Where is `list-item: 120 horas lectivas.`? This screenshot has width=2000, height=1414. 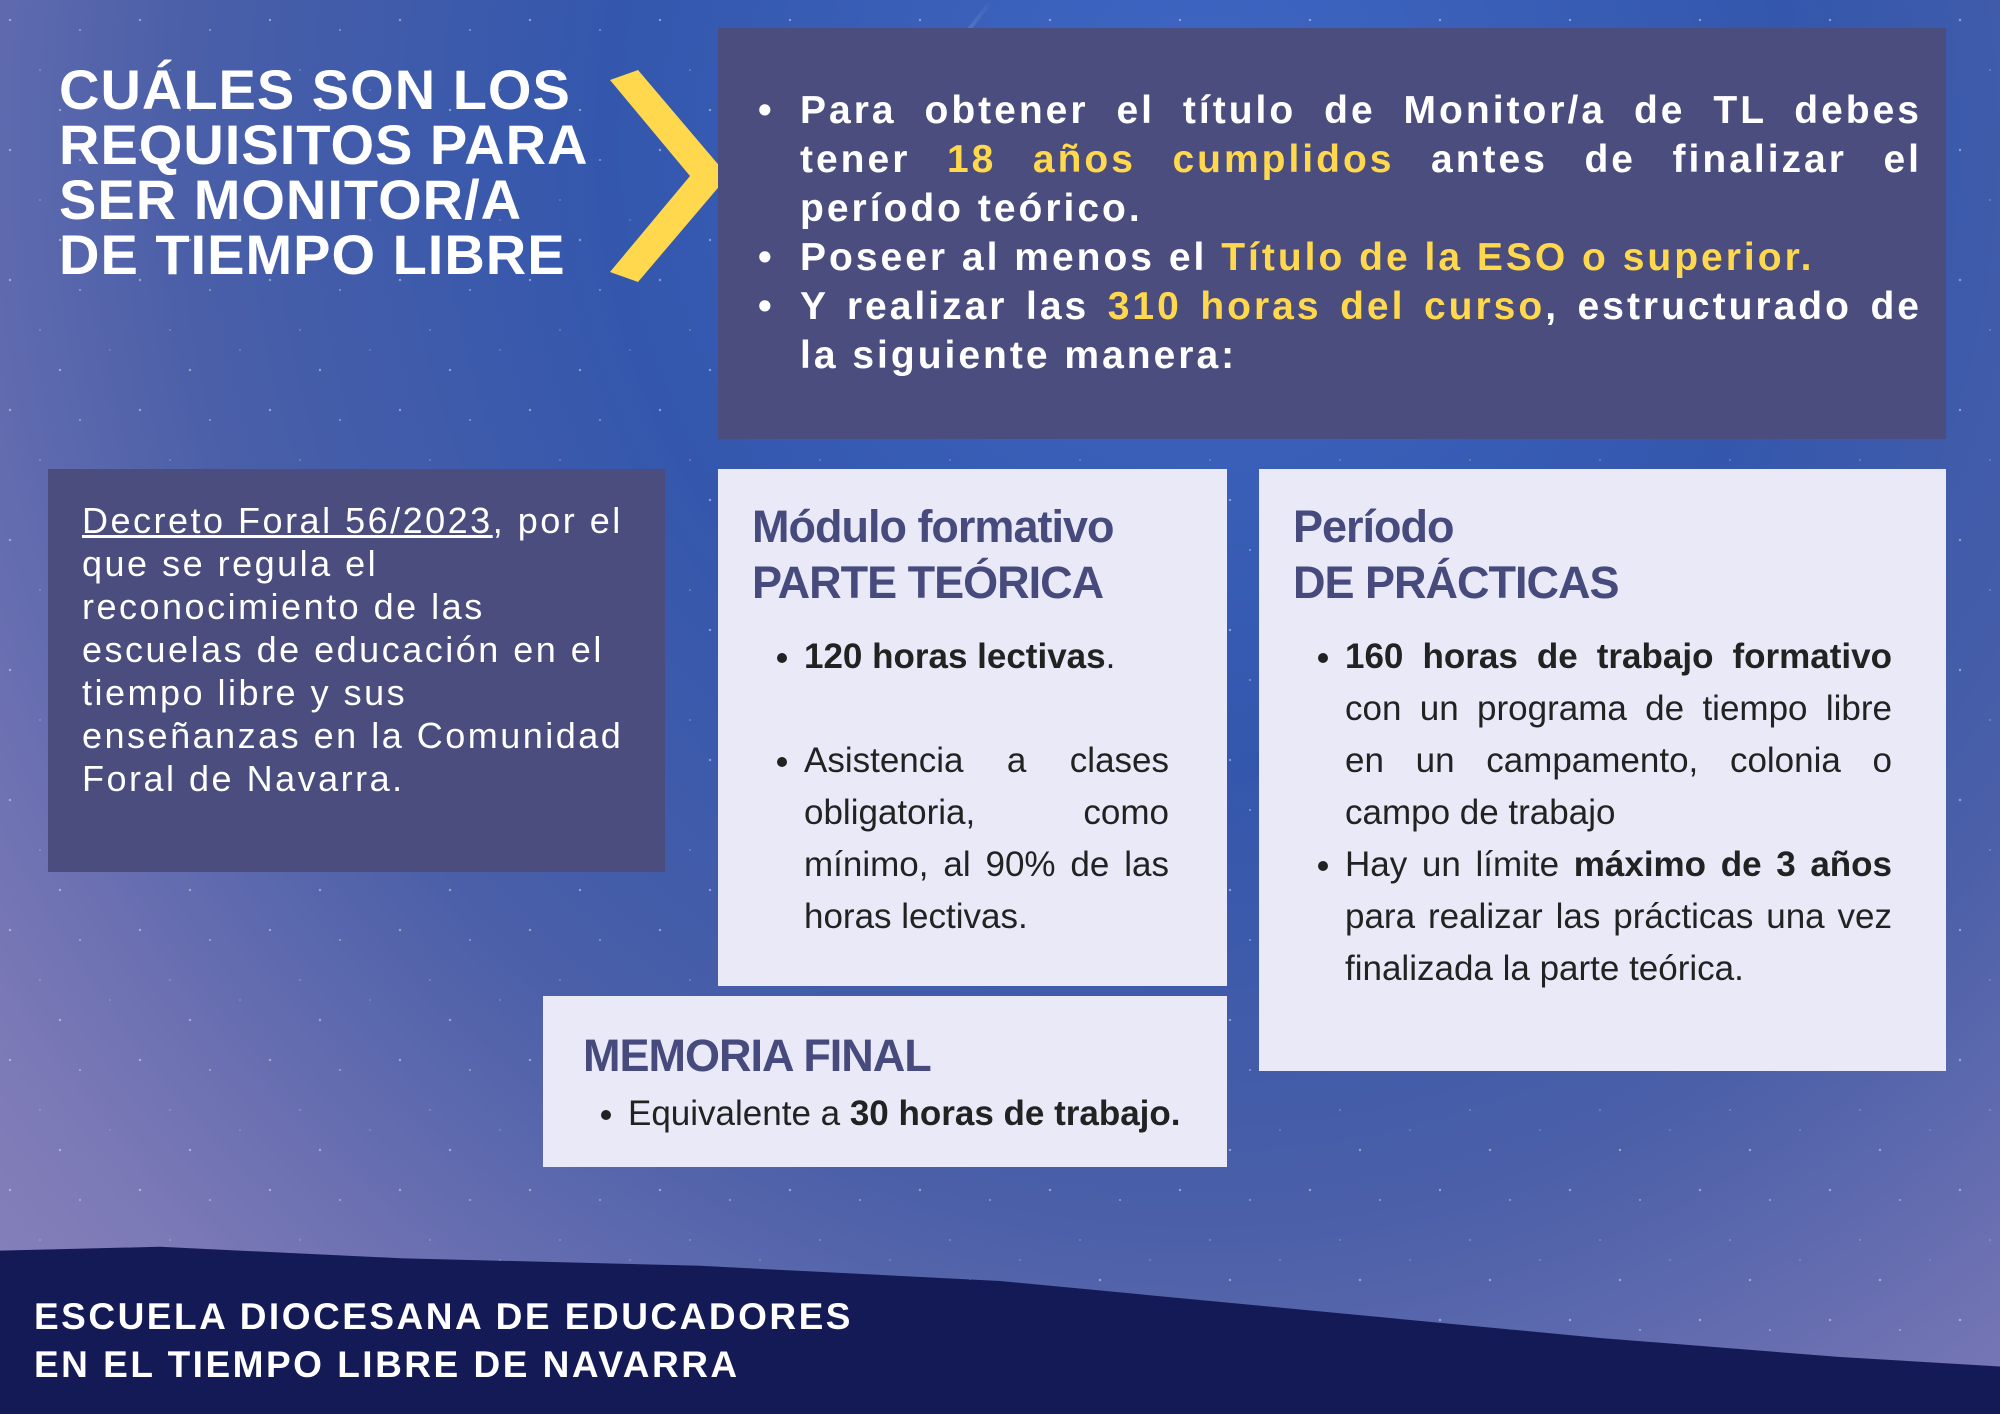 list-item: 120 horas lectivas. is located at coordinates (986, 657).